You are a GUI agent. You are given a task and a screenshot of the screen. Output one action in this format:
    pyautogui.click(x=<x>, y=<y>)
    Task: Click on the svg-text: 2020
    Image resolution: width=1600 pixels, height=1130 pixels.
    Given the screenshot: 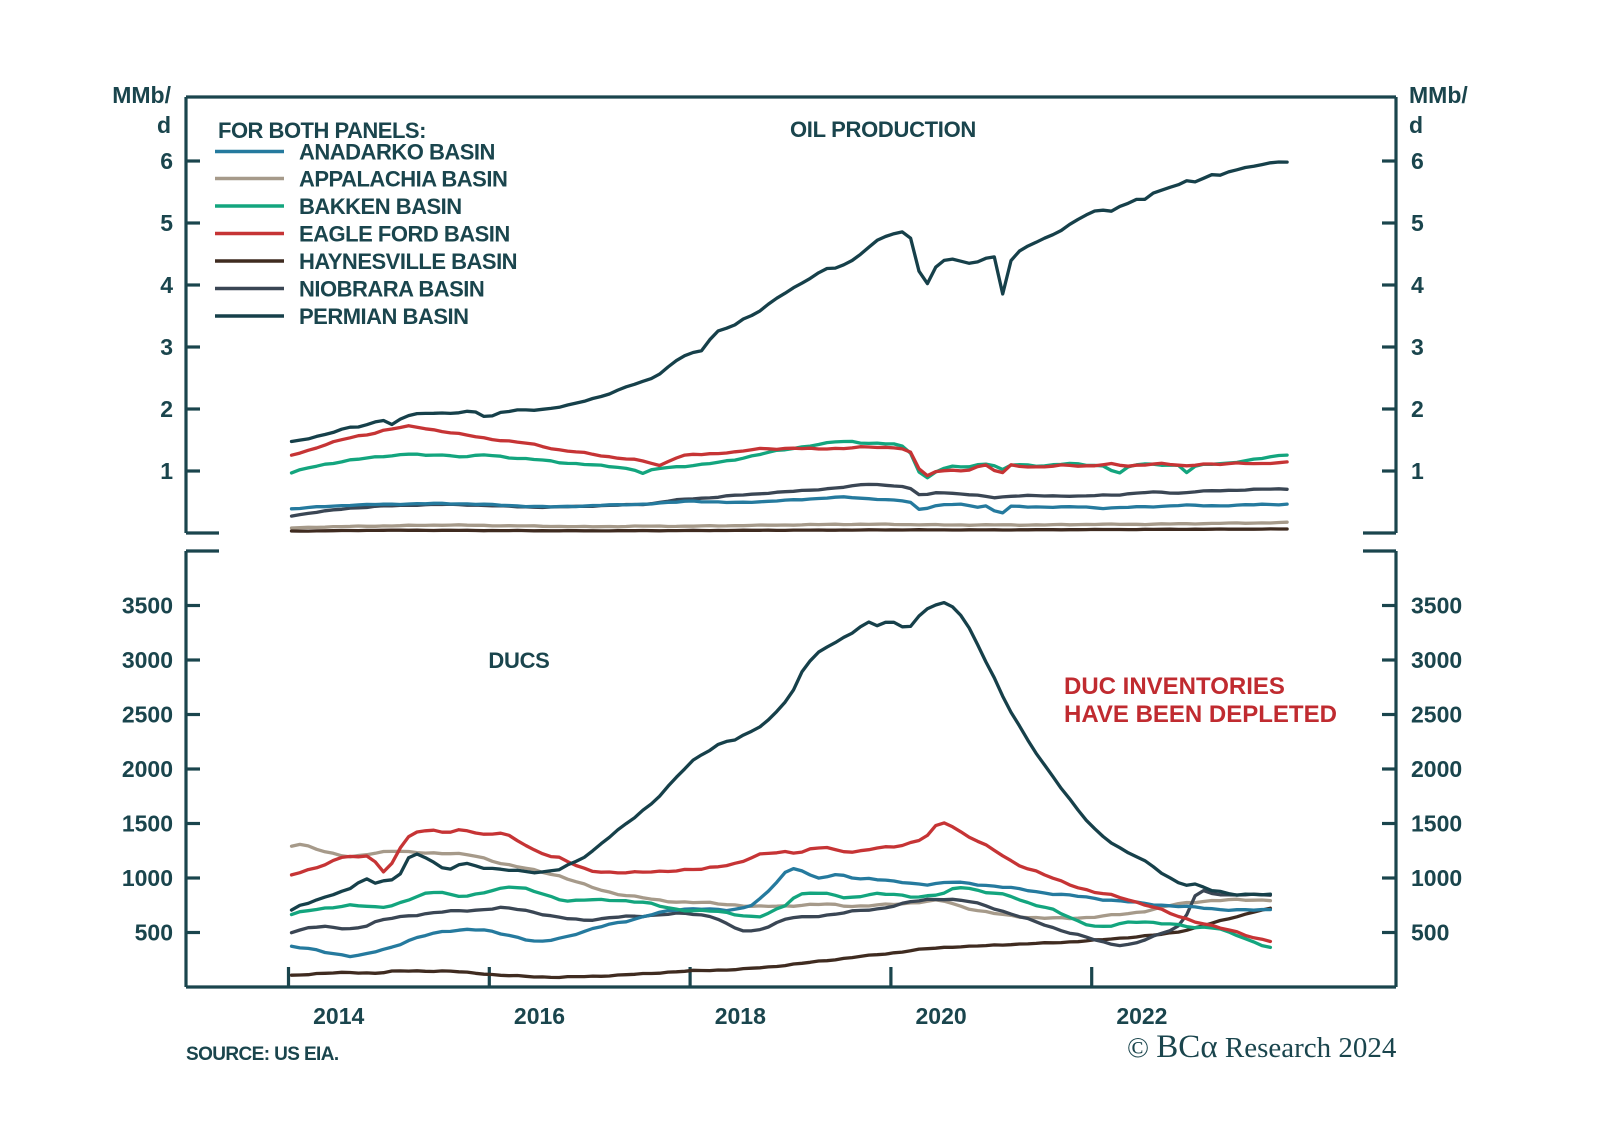 What is the action you would take?
    pyautogui.click(x=941, y=1016)
    